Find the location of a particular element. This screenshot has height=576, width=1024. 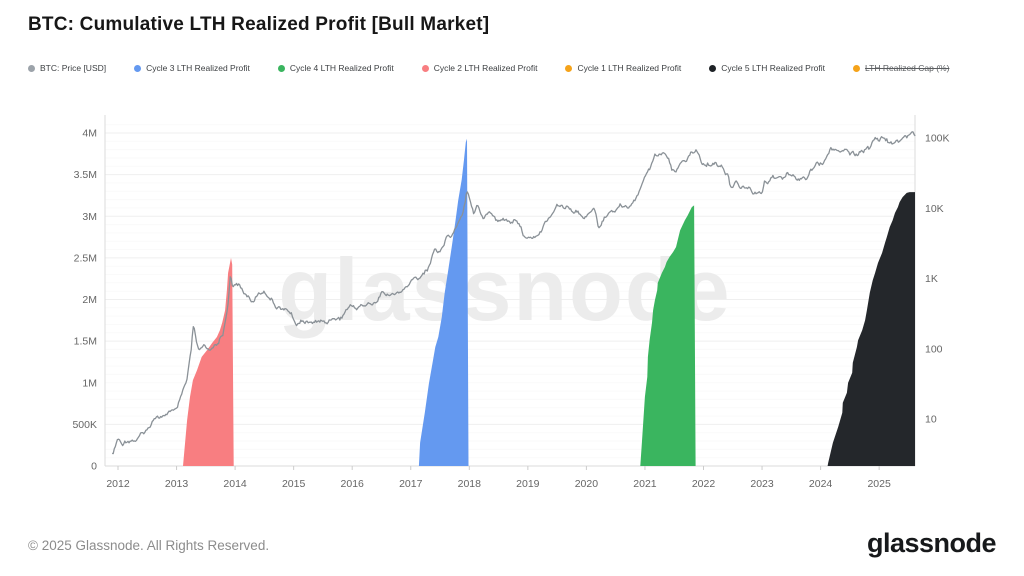

x-axis-tick-label: 2023 is located at coordinates (762, 484).